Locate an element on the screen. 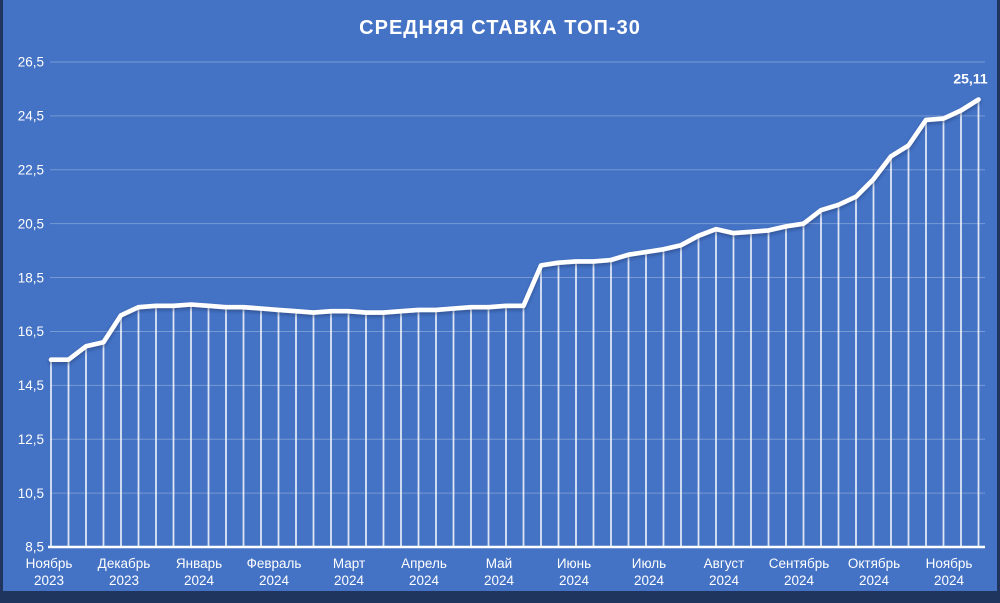 This screenshot has height=603, width=1000. y-tick-label: 14,5 is located at coordinates (31, 385).